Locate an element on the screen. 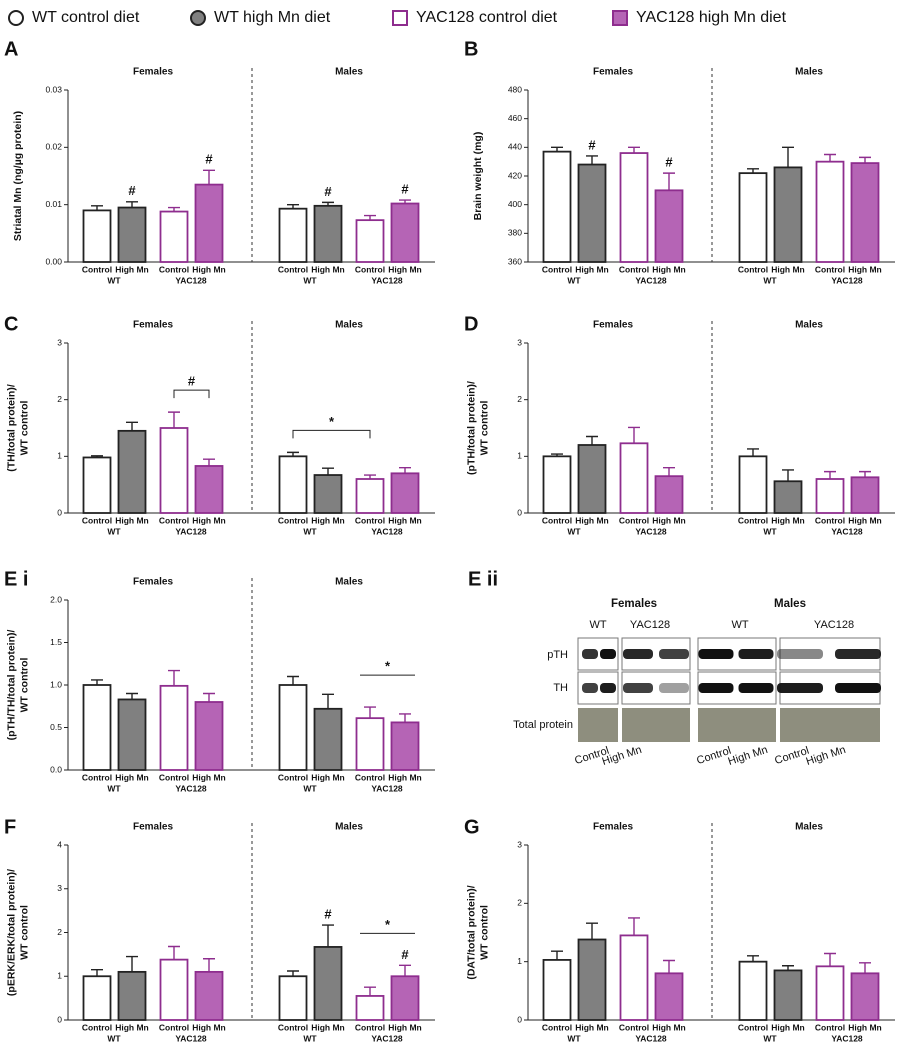 This screenshot has width=902, height=1050. y-axis-label: WT control is located at coordinates (24, 932).